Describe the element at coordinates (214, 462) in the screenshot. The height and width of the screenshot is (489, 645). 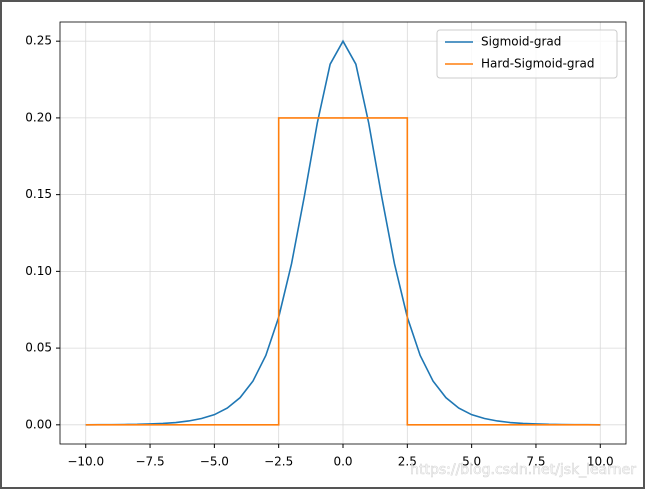
I see `x-tick-label: −5.0` at that location.